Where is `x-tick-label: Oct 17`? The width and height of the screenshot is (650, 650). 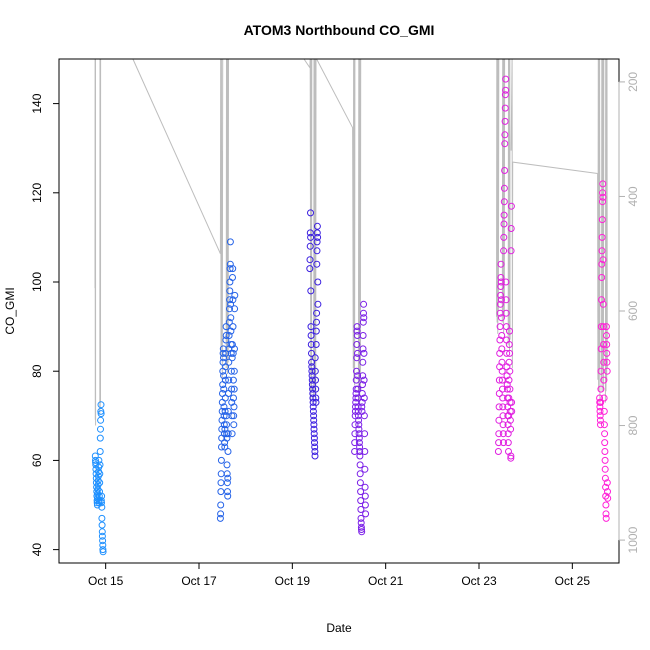
x-tick-label: Oct 17 is located at coordinates (199, 581).